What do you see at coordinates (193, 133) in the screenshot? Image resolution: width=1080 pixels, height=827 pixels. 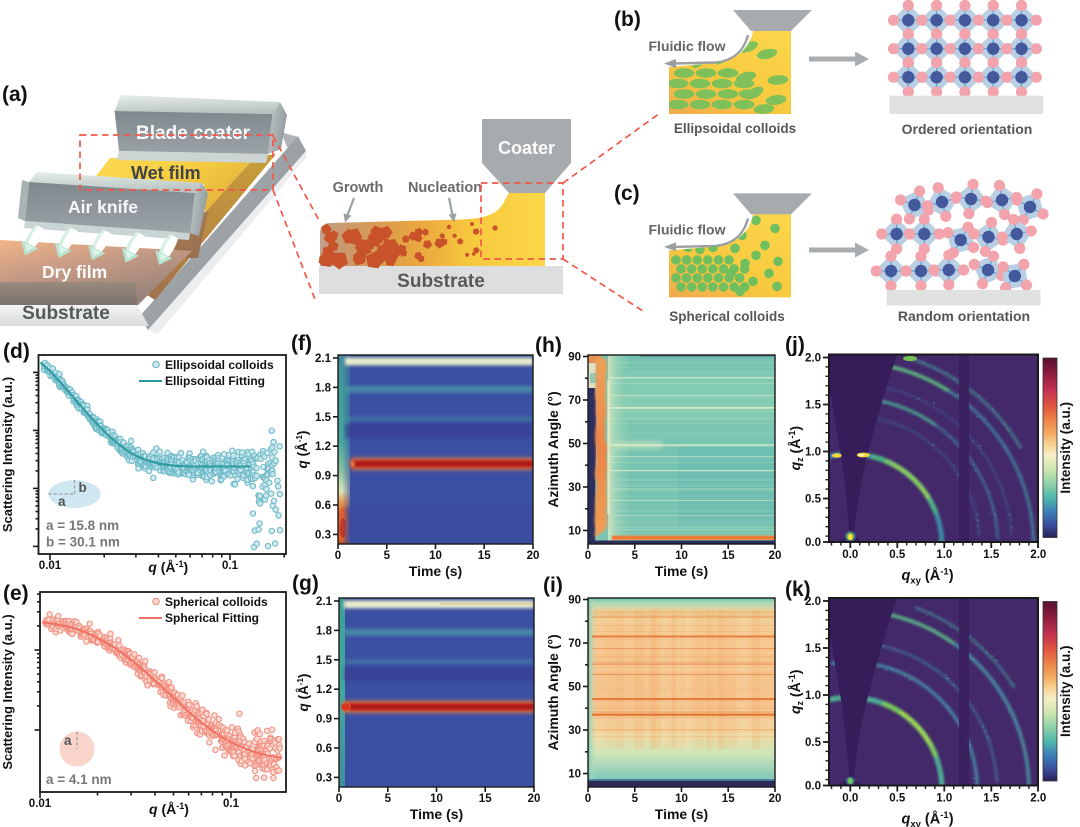 I see `svg-text: Blade coater` at bounding box center [193, 133].